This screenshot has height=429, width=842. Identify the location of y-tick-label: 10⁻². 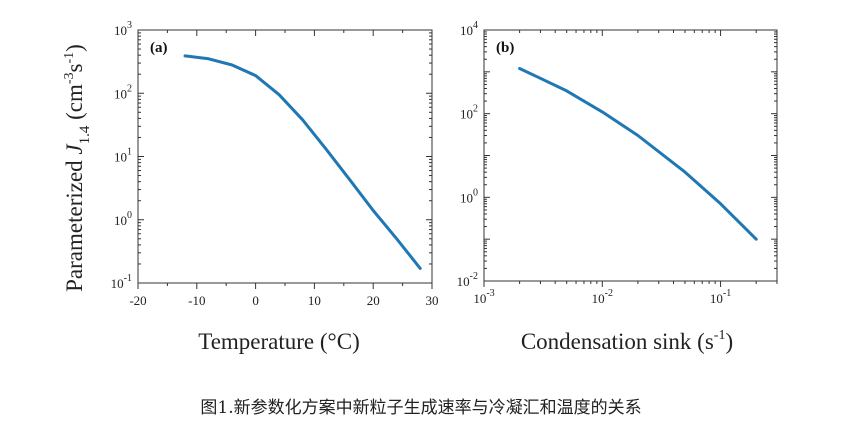
(467, 280).